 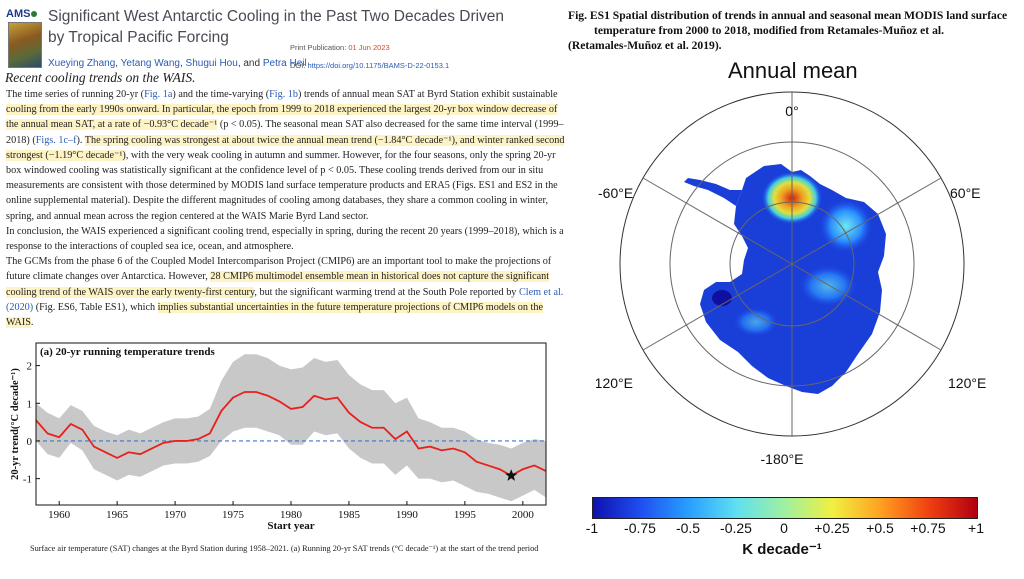 I want to click on doi-link: https://doi.org/10.1175/BAMS-D-22-0153.1, so click(x=378, y=65).